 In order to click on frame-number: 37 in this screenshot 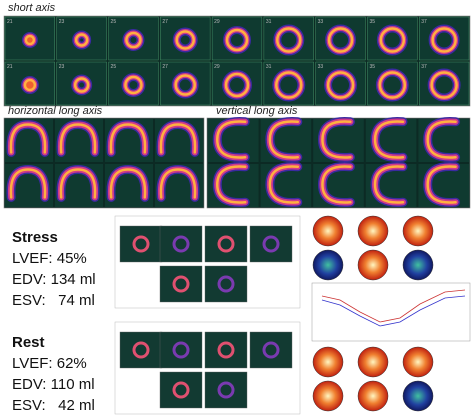, I will do `click(424, 67)`.